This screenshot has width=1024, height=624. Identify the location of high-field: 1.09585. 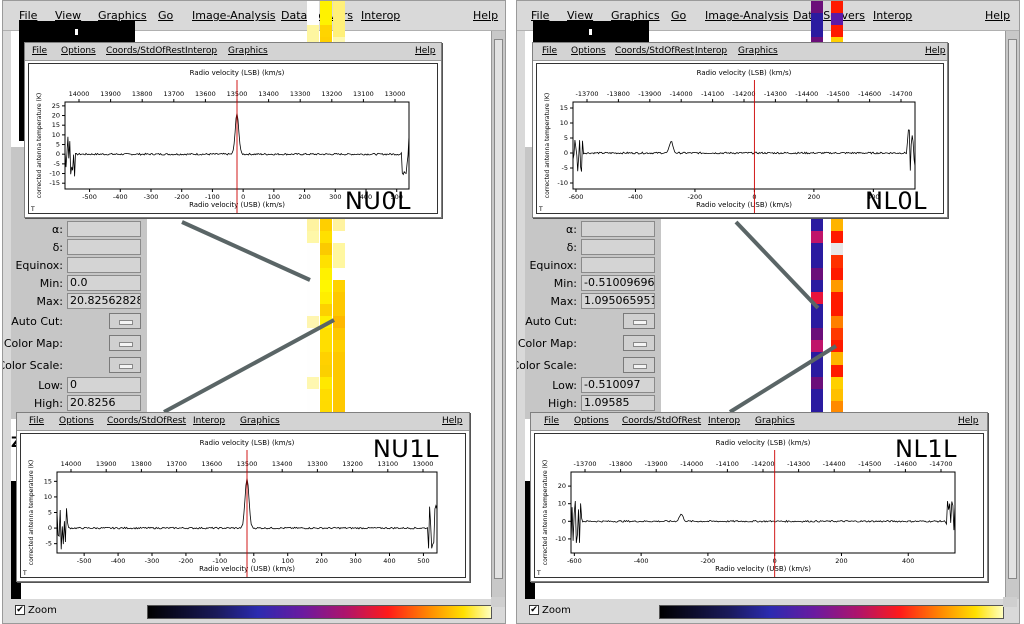
(618, 403).